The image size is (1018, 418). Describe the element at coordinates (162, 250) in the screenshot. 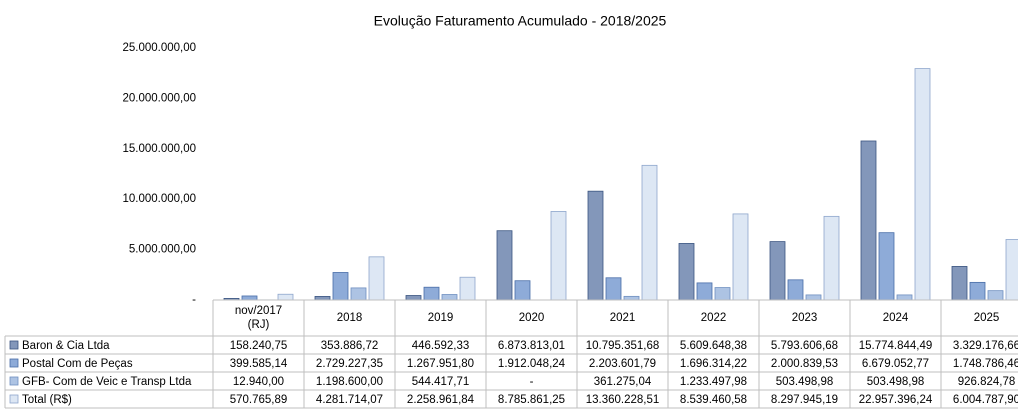

I see `y-tick-label: 5.000.000,00` at that location.